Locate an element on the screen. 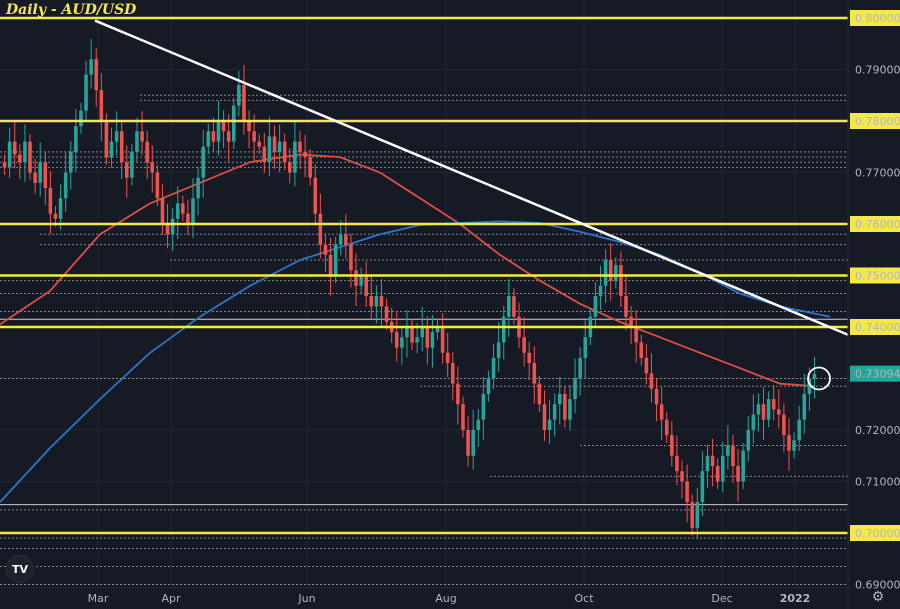  price-axis-label: 0.72000 is located at coordinates (877, 430).